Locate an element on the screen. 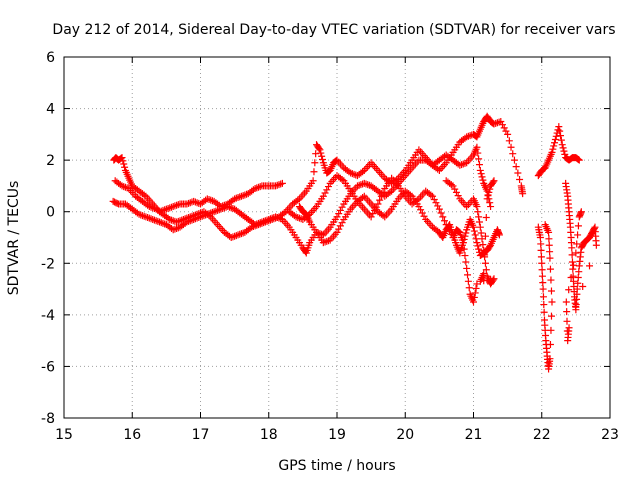 This screenshot has height=480, width=640. x-tick-label: 21 is located at coordinates (474, 435).